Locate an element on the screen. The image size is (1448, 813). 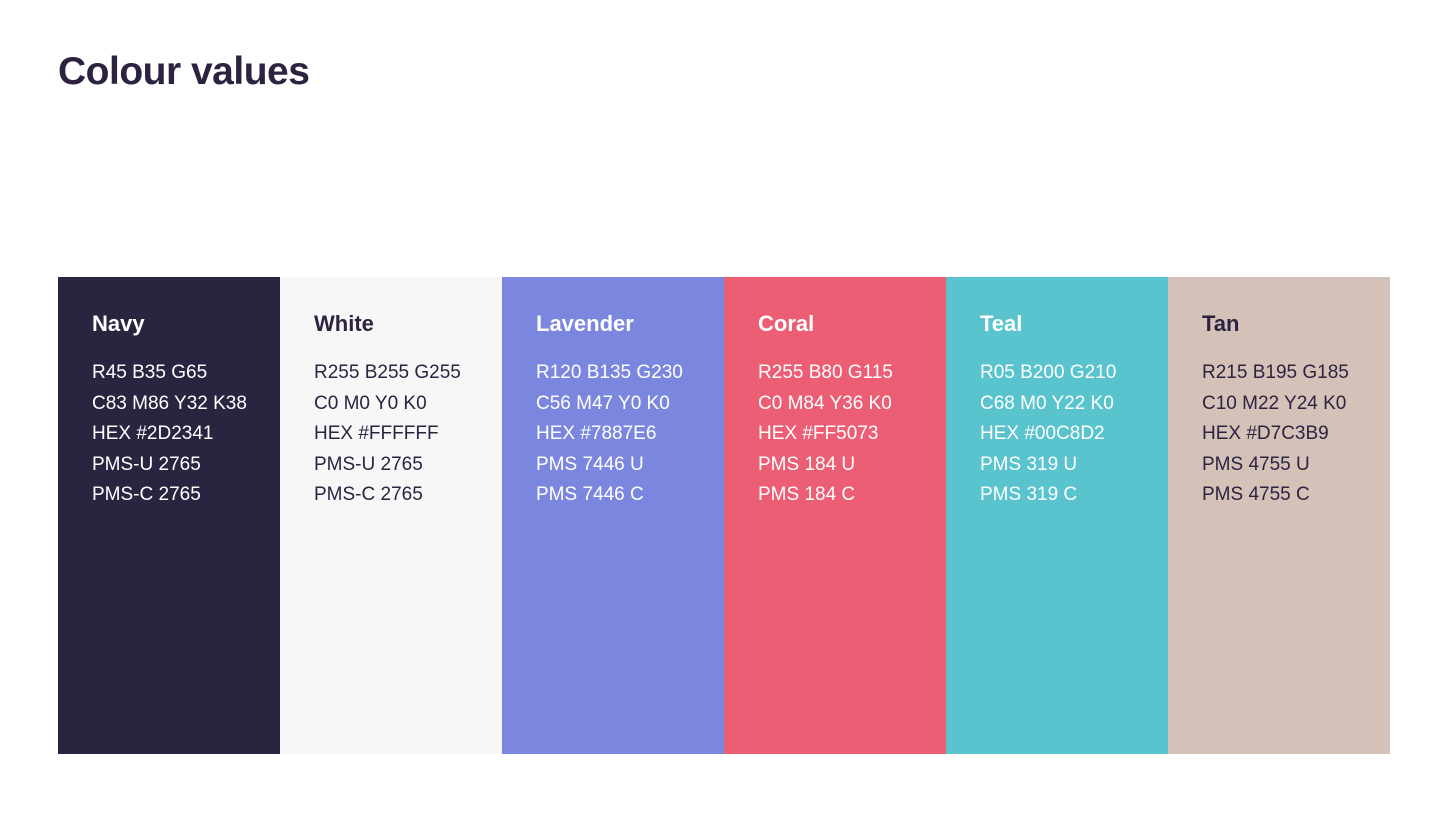
swatch-value-line: PMS 184 C is located at coordinates (807, 494).